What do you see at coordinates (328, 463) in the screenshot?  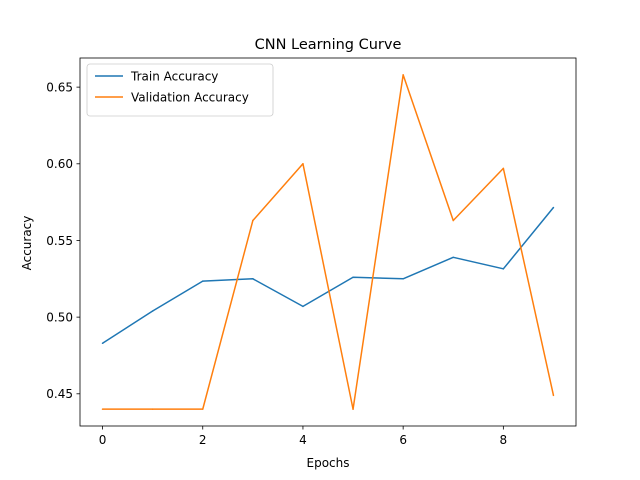 I see `x-axis-label: Epochs` at bounding box center [328, 463].